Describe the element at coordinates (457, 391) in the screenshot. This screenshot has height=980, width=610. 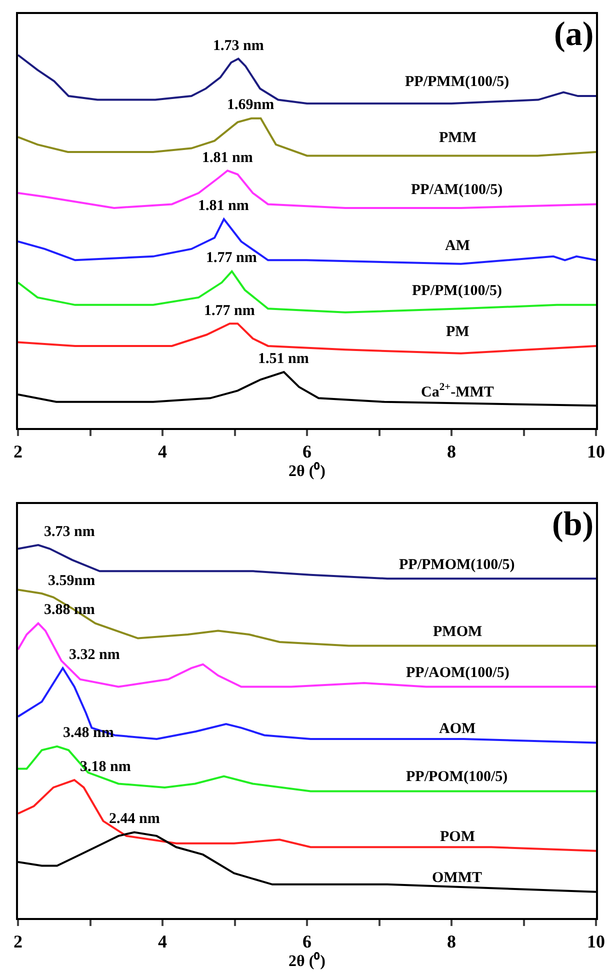
I see `series-label: Ca$^{2+}$-MMT` at that location.